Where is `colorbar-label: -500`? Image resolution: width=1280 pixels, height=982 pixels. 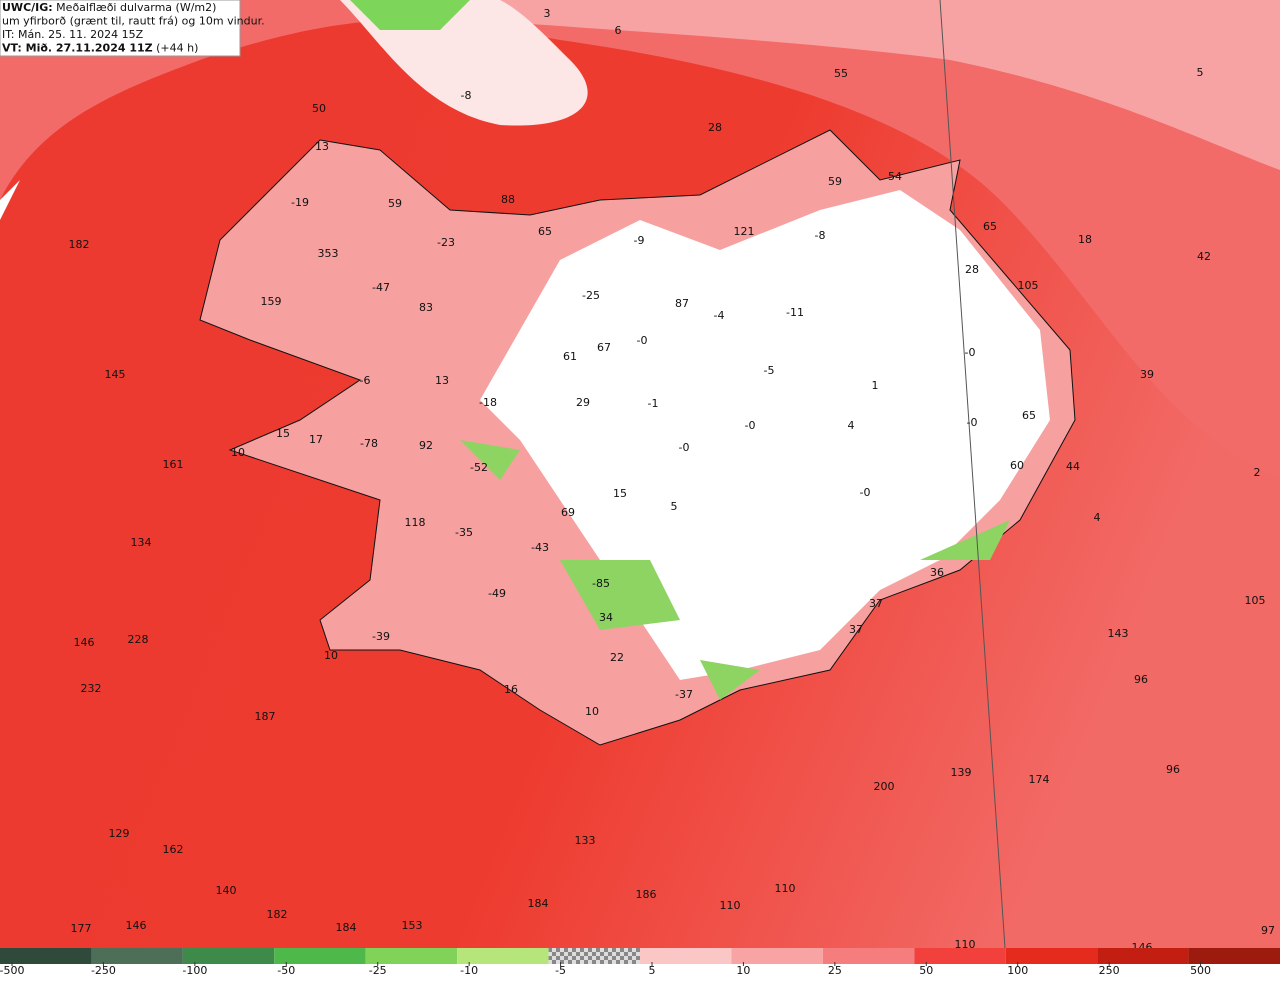 colorbar-label: -500 is located at coordinates (12, 970).